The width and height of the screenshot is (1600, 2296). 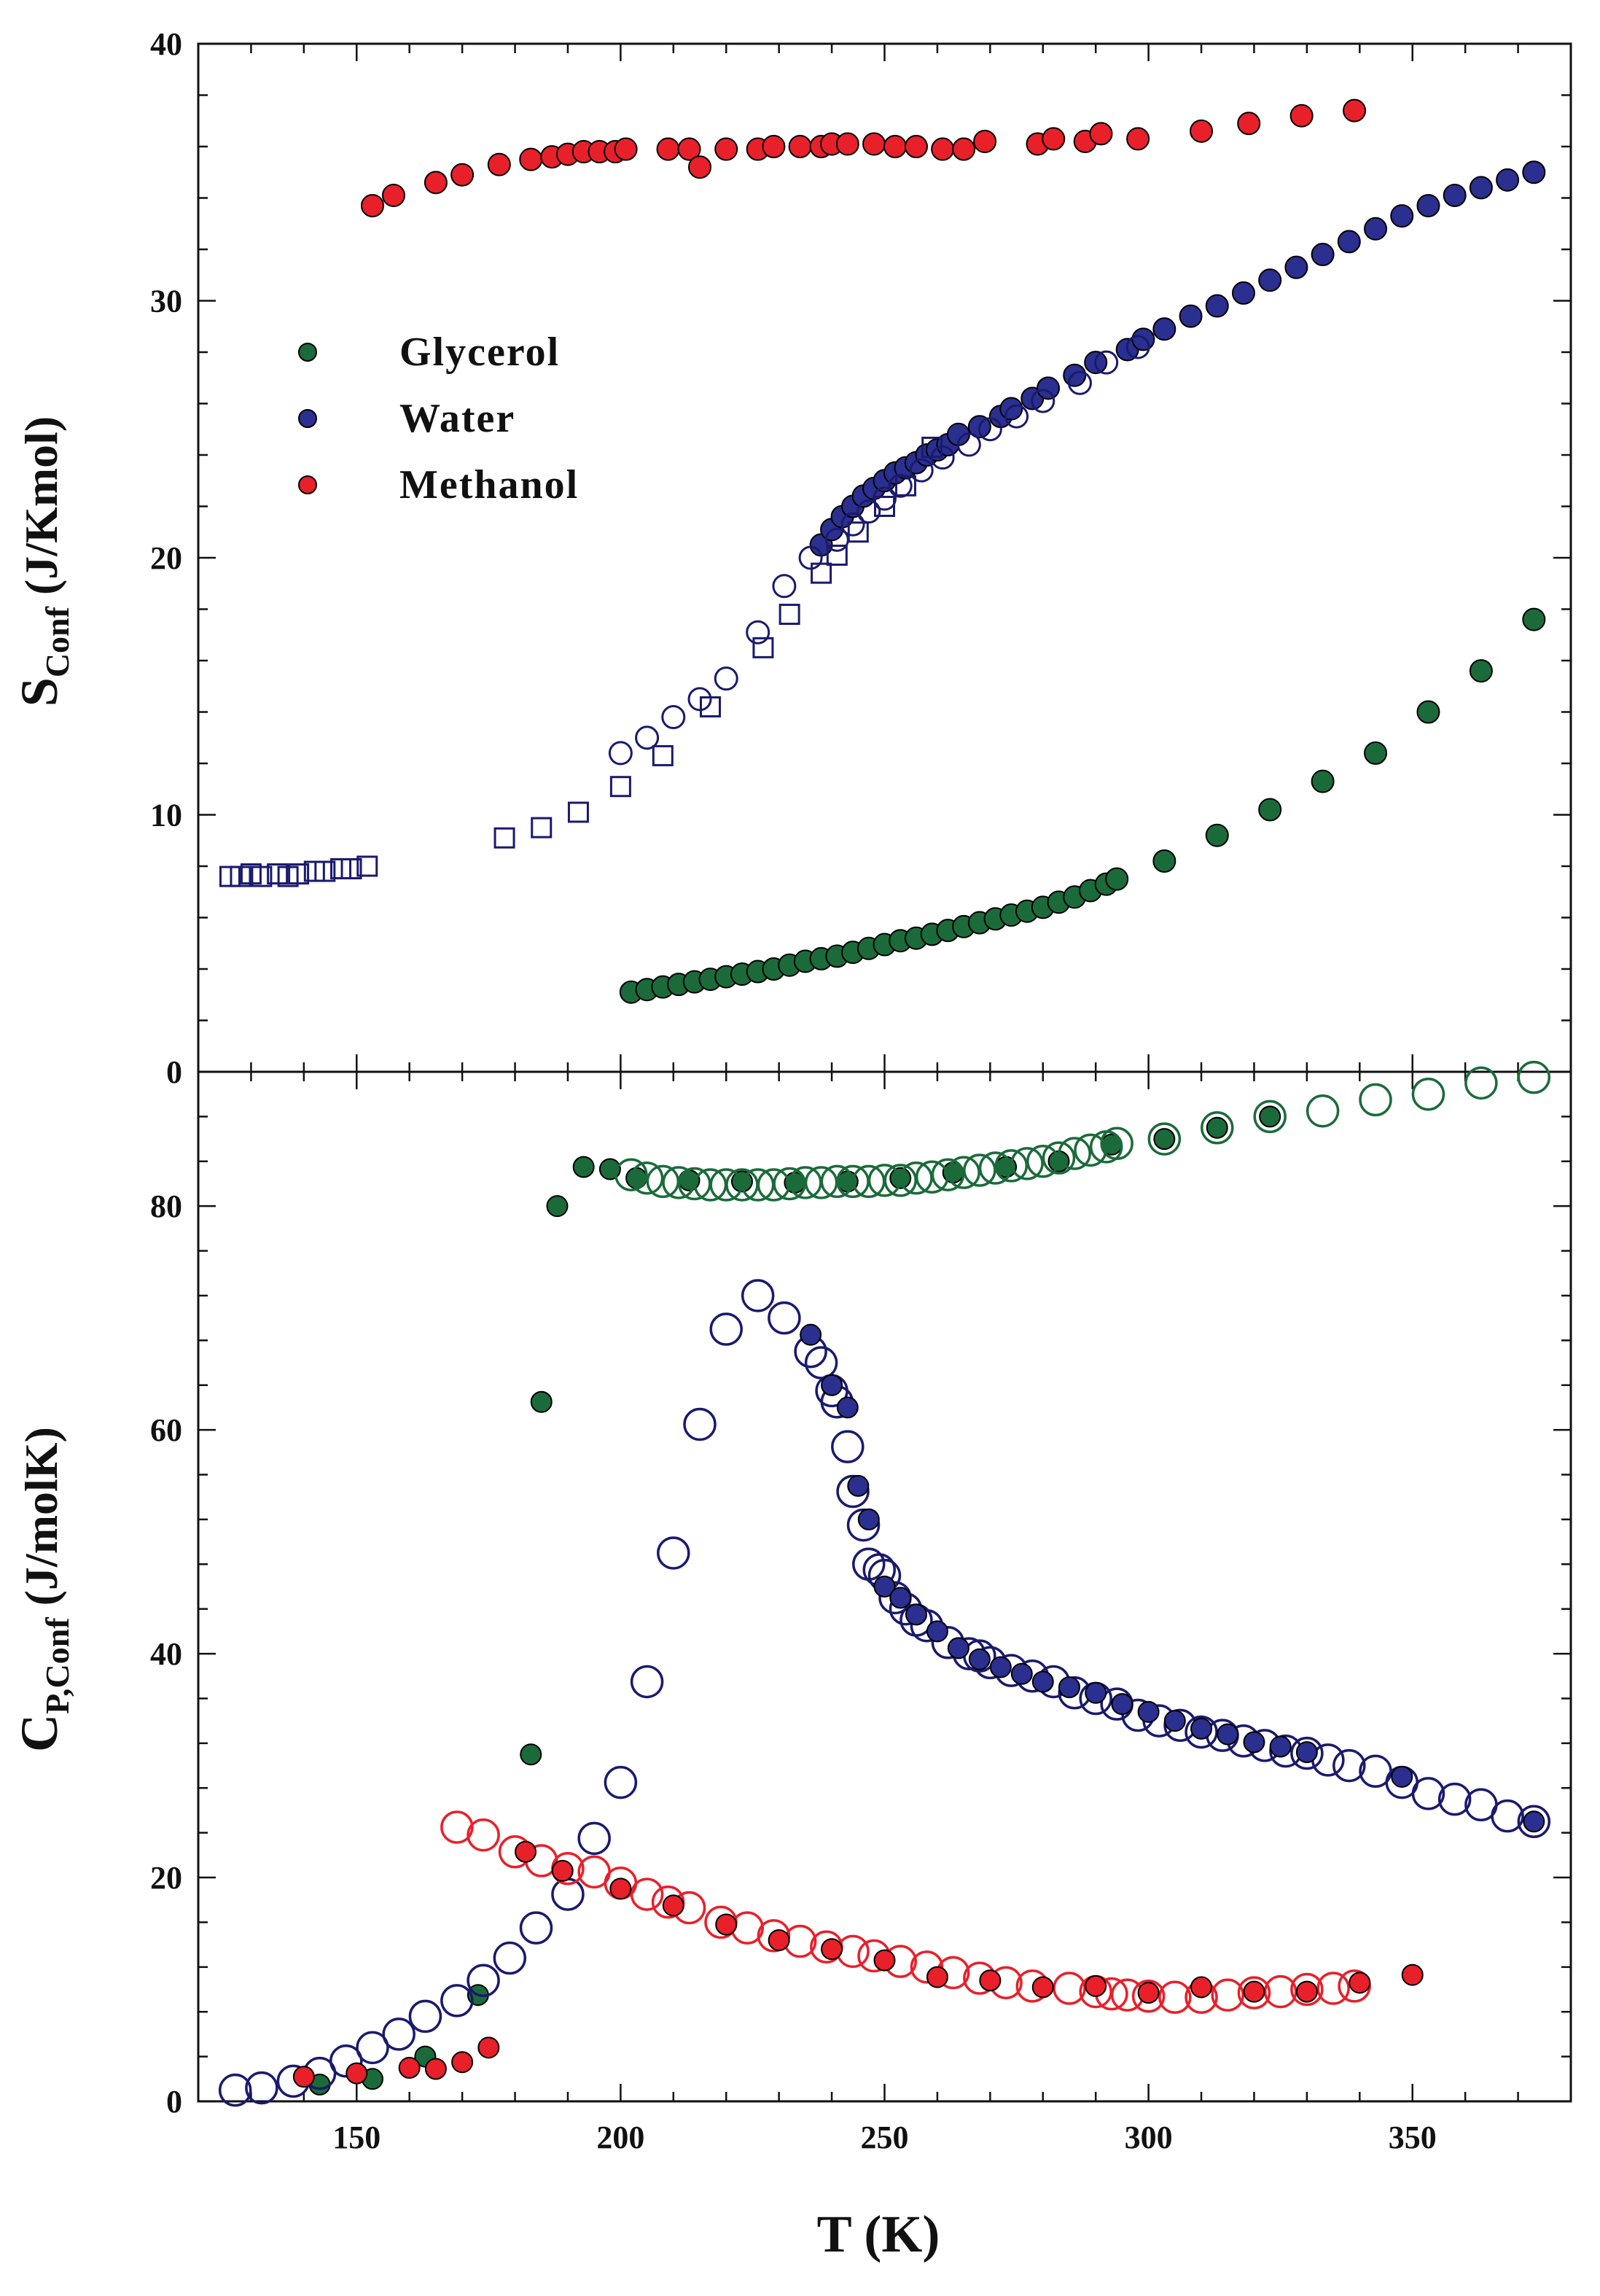 What do you see at coordinates (307, 419) in the screenshot?
I see `legend-marker-water` at bounding box center [307, 419].